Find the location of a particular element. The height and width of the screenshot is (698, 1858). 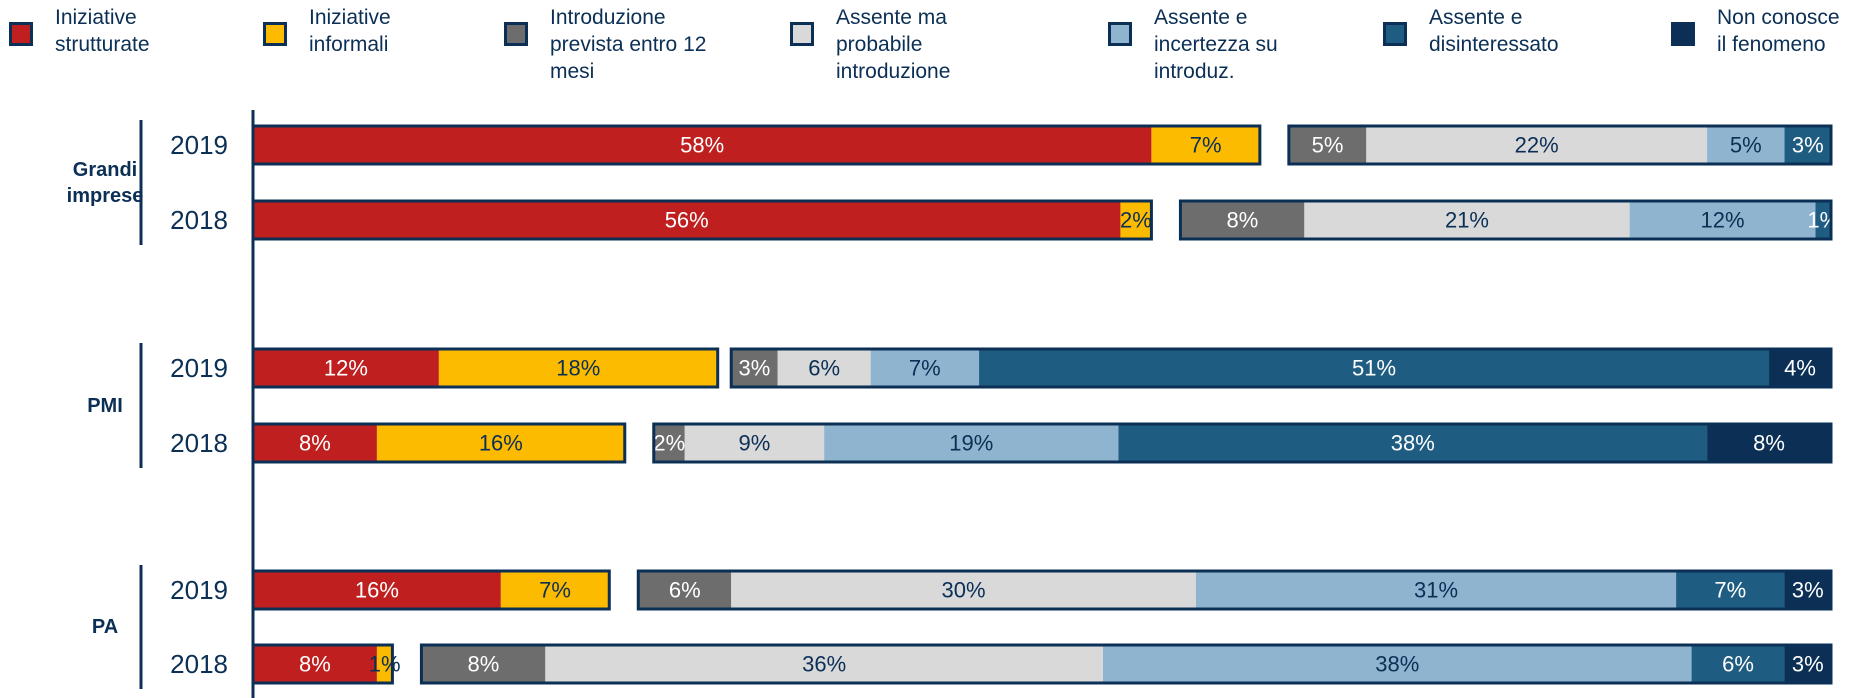

group-label: Grandi imprese is located at coordinates (105, 182).